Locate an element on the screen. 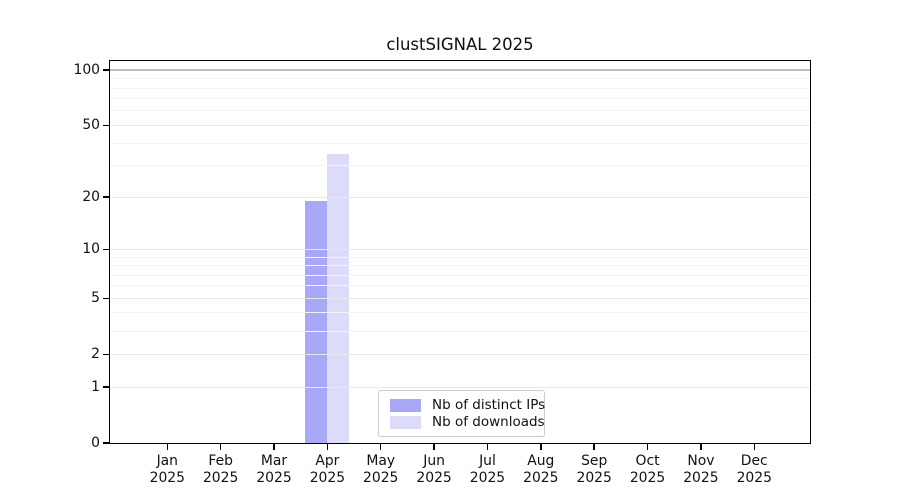 This screenshot has height=500, width=900. x-tick-label: Mar 2025 is located at coordinates (274, 469).